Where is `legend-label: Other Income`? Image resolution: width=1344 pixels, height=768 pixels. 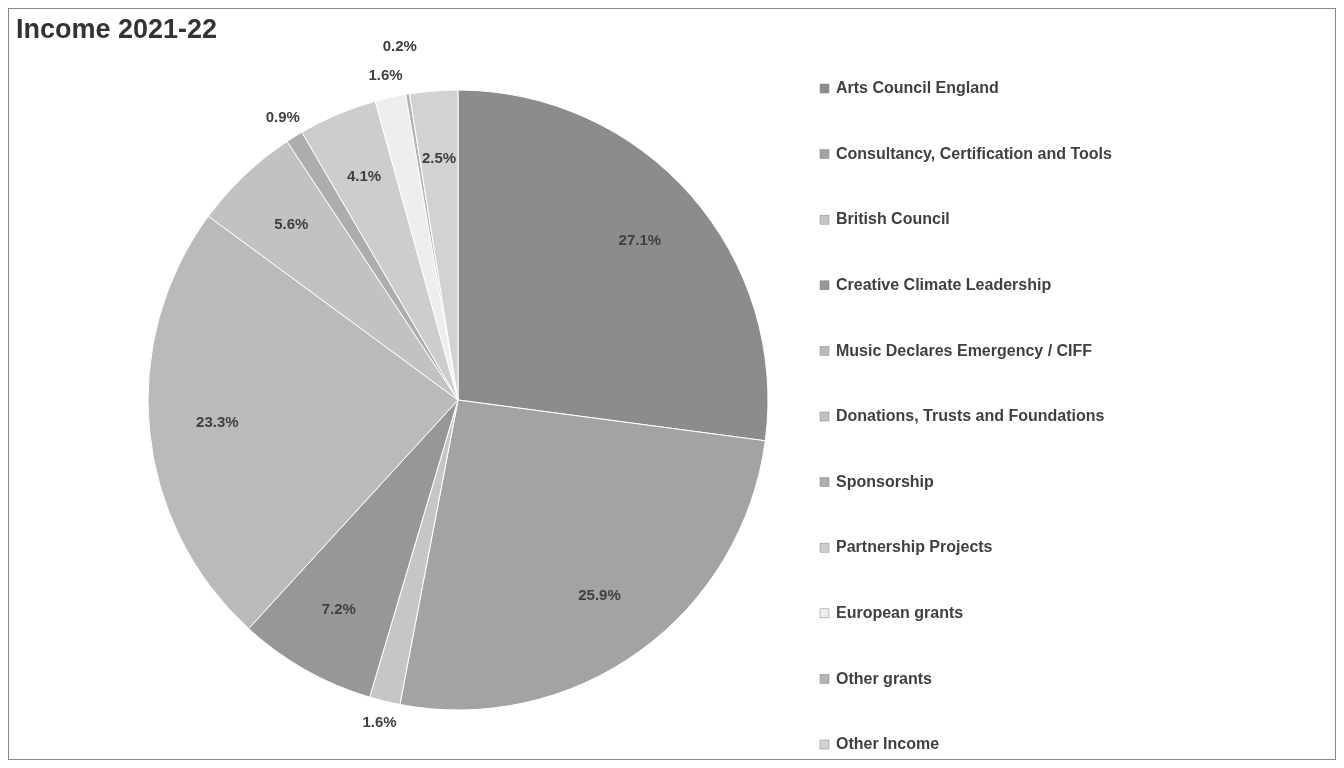
legend-label: Other Income is located at coordinates (888, 744).